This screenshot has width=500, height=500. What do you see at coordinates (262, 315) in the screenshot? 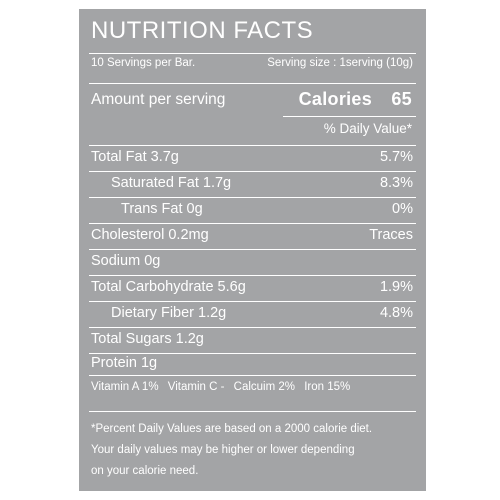
I see `nutrient-row: Dietary Fiber 1.2g 4.8%` at bounding box center [262, 315].